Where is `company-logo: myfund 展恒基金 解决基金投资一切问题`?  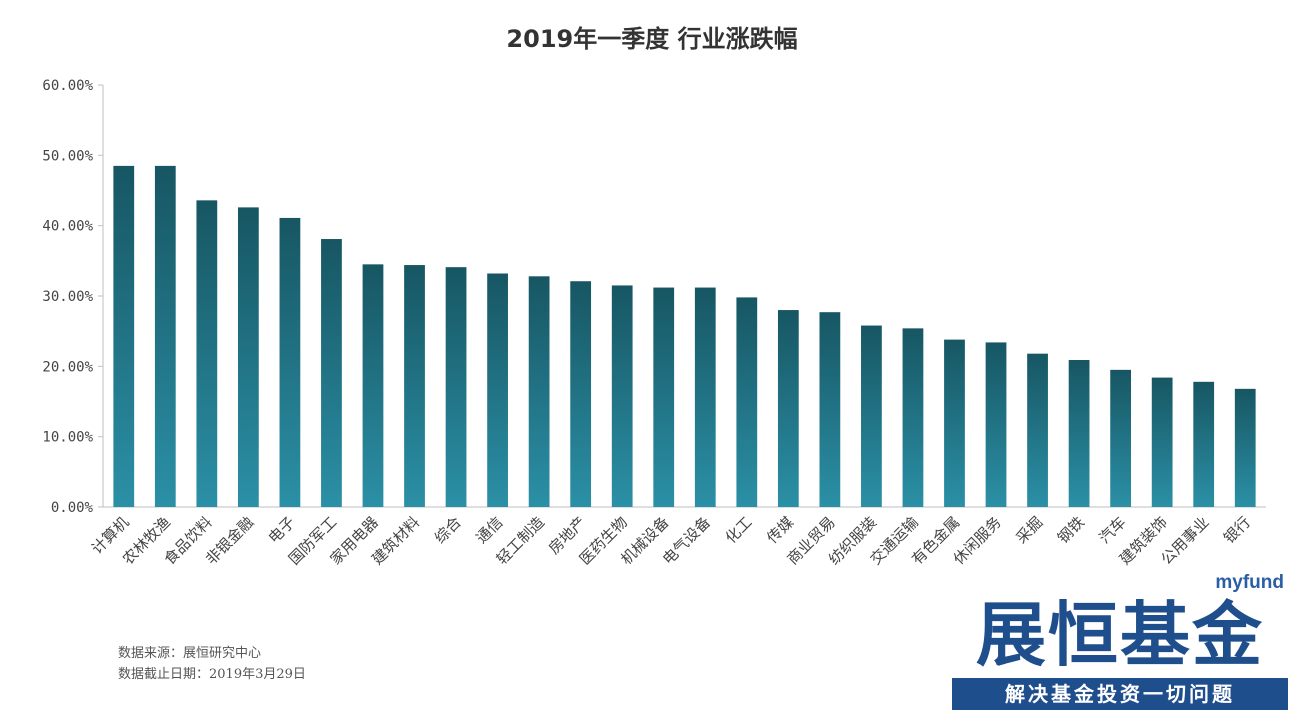
company-logo: myfund 展恒基金 解决基金投资一切问题 is located at coordinates (1120, 642).